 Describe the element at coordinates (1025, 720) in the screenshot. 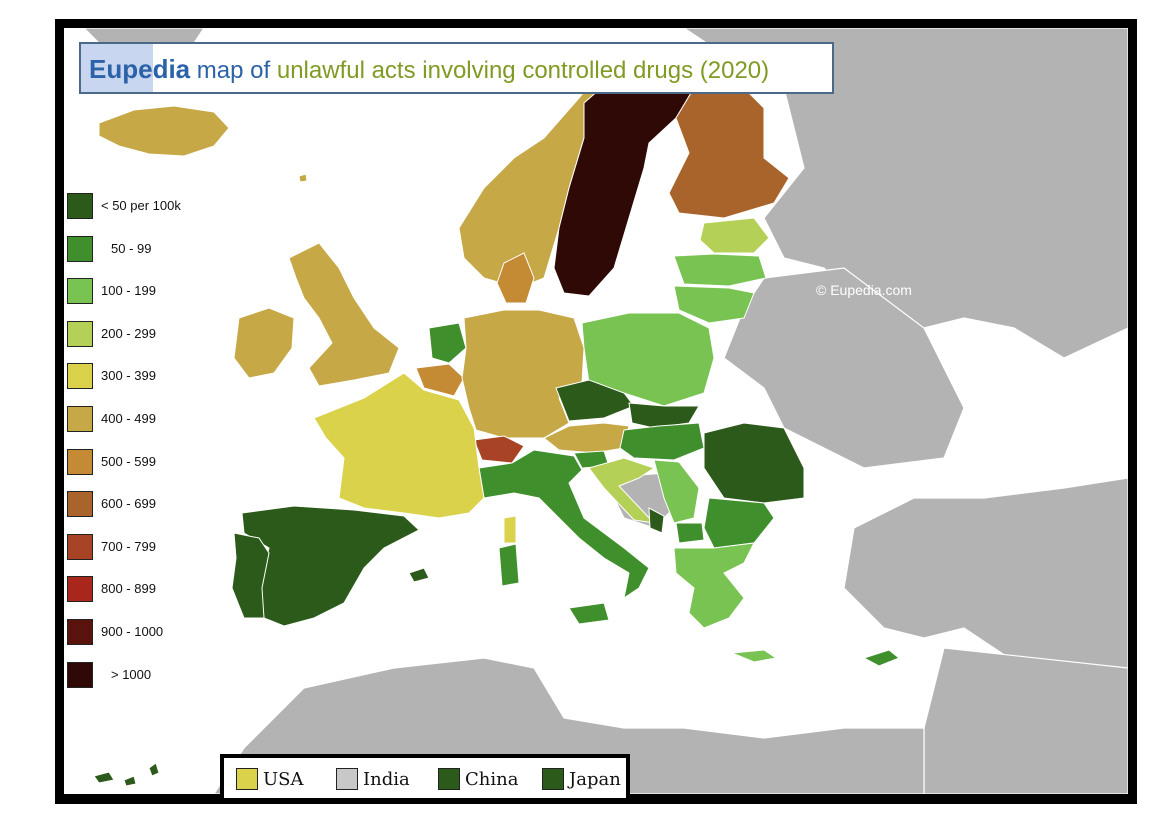

I see `middle-east-region` at that location.